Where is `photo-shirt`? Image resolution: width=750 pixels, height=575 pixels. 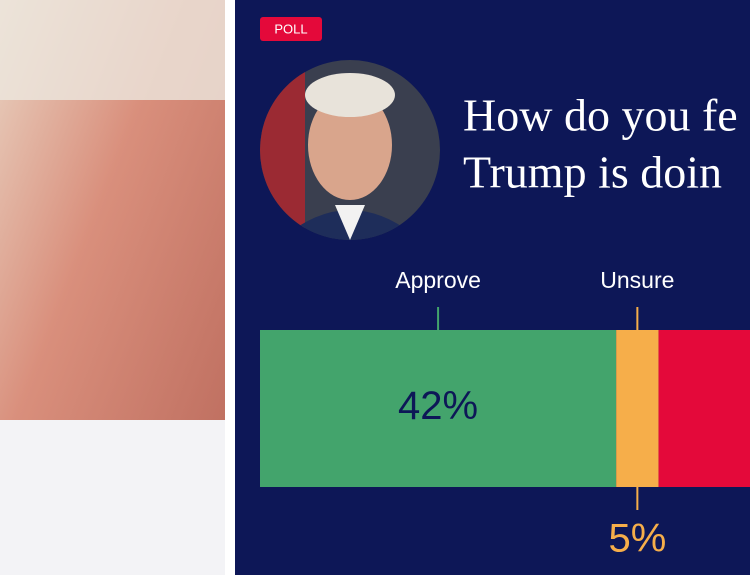 photo-shirt is located at coordinates (112, 497).